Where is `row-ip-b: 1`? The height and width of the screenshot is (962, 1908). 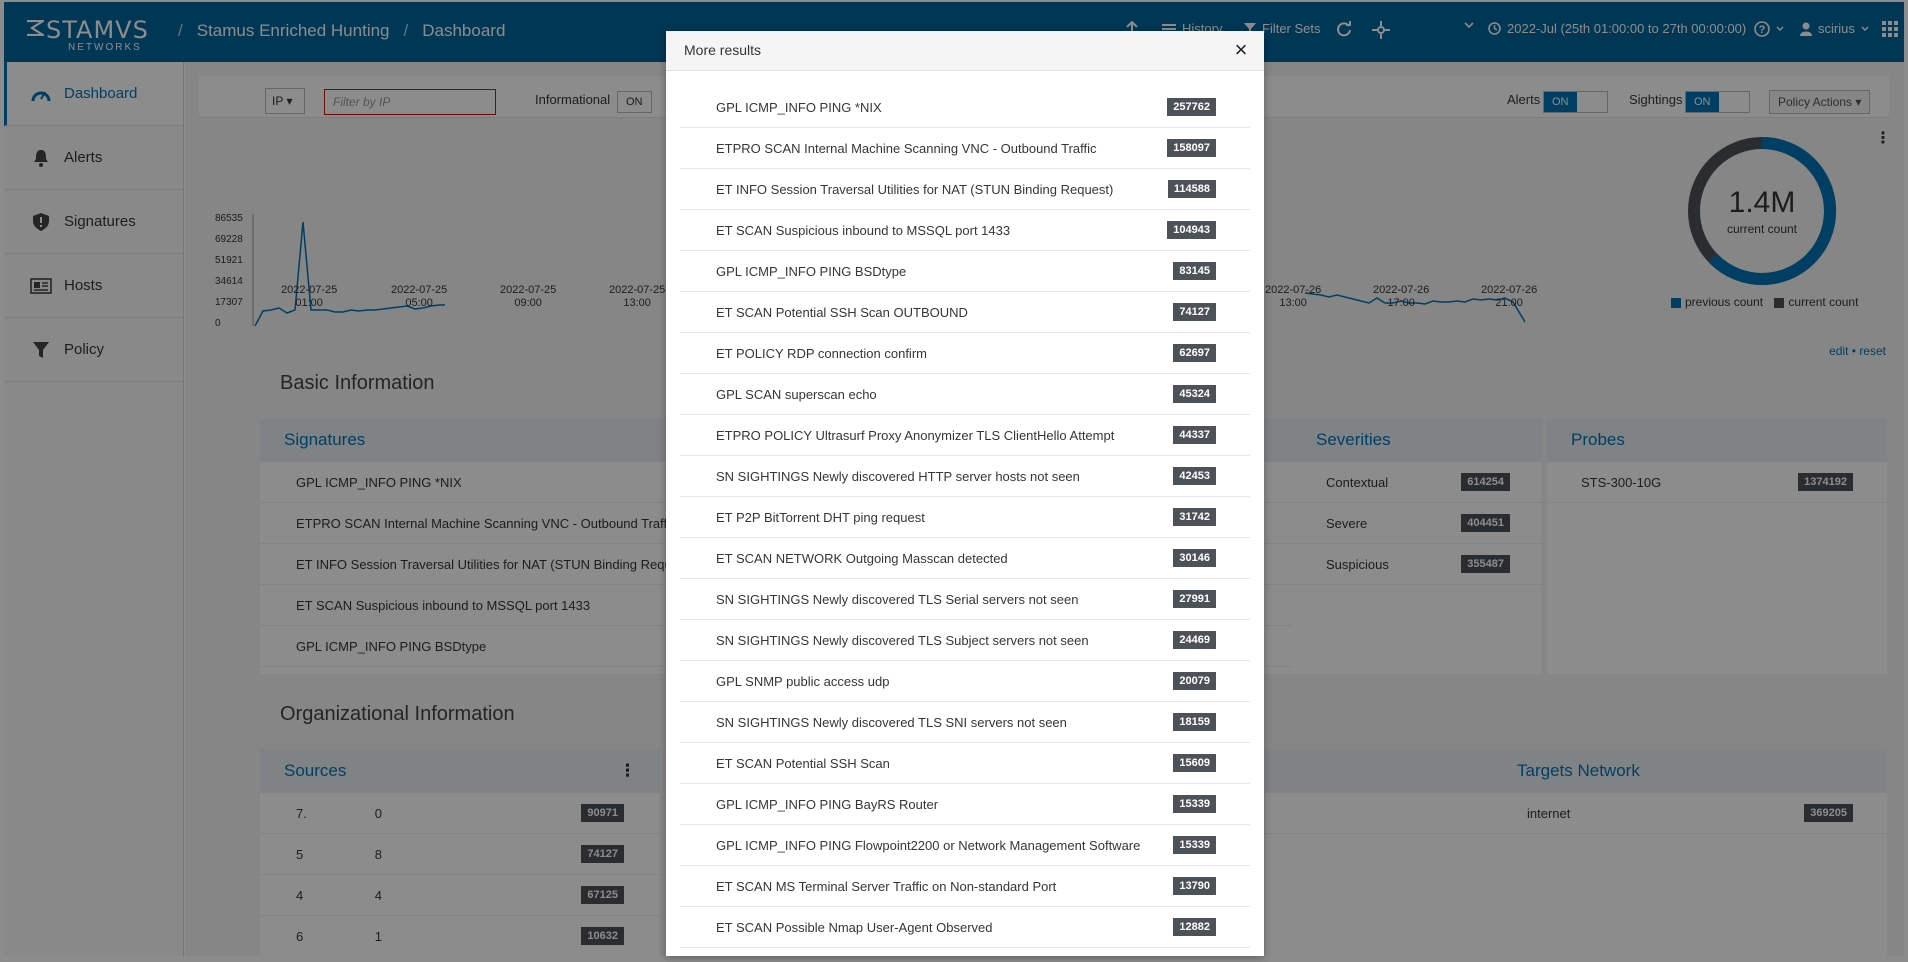 row-ip-b: 1 is located at coordinates (378, 936).